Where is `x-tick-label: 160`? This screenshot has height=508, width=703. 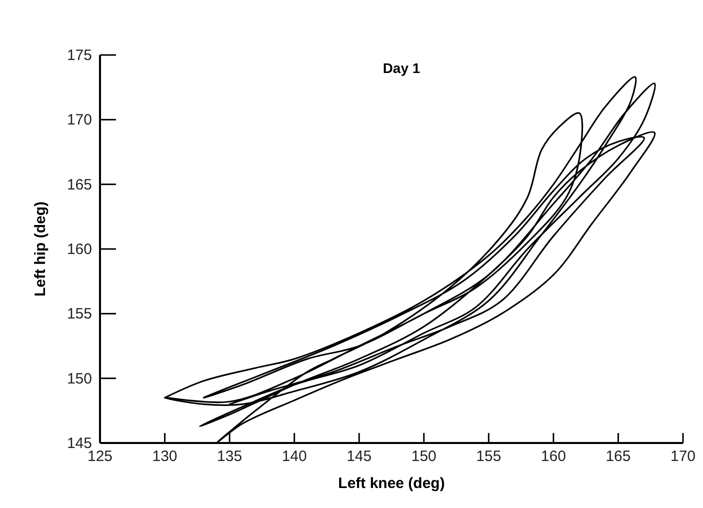
x-tick-label: 160 is located at coordinates (553, 456).